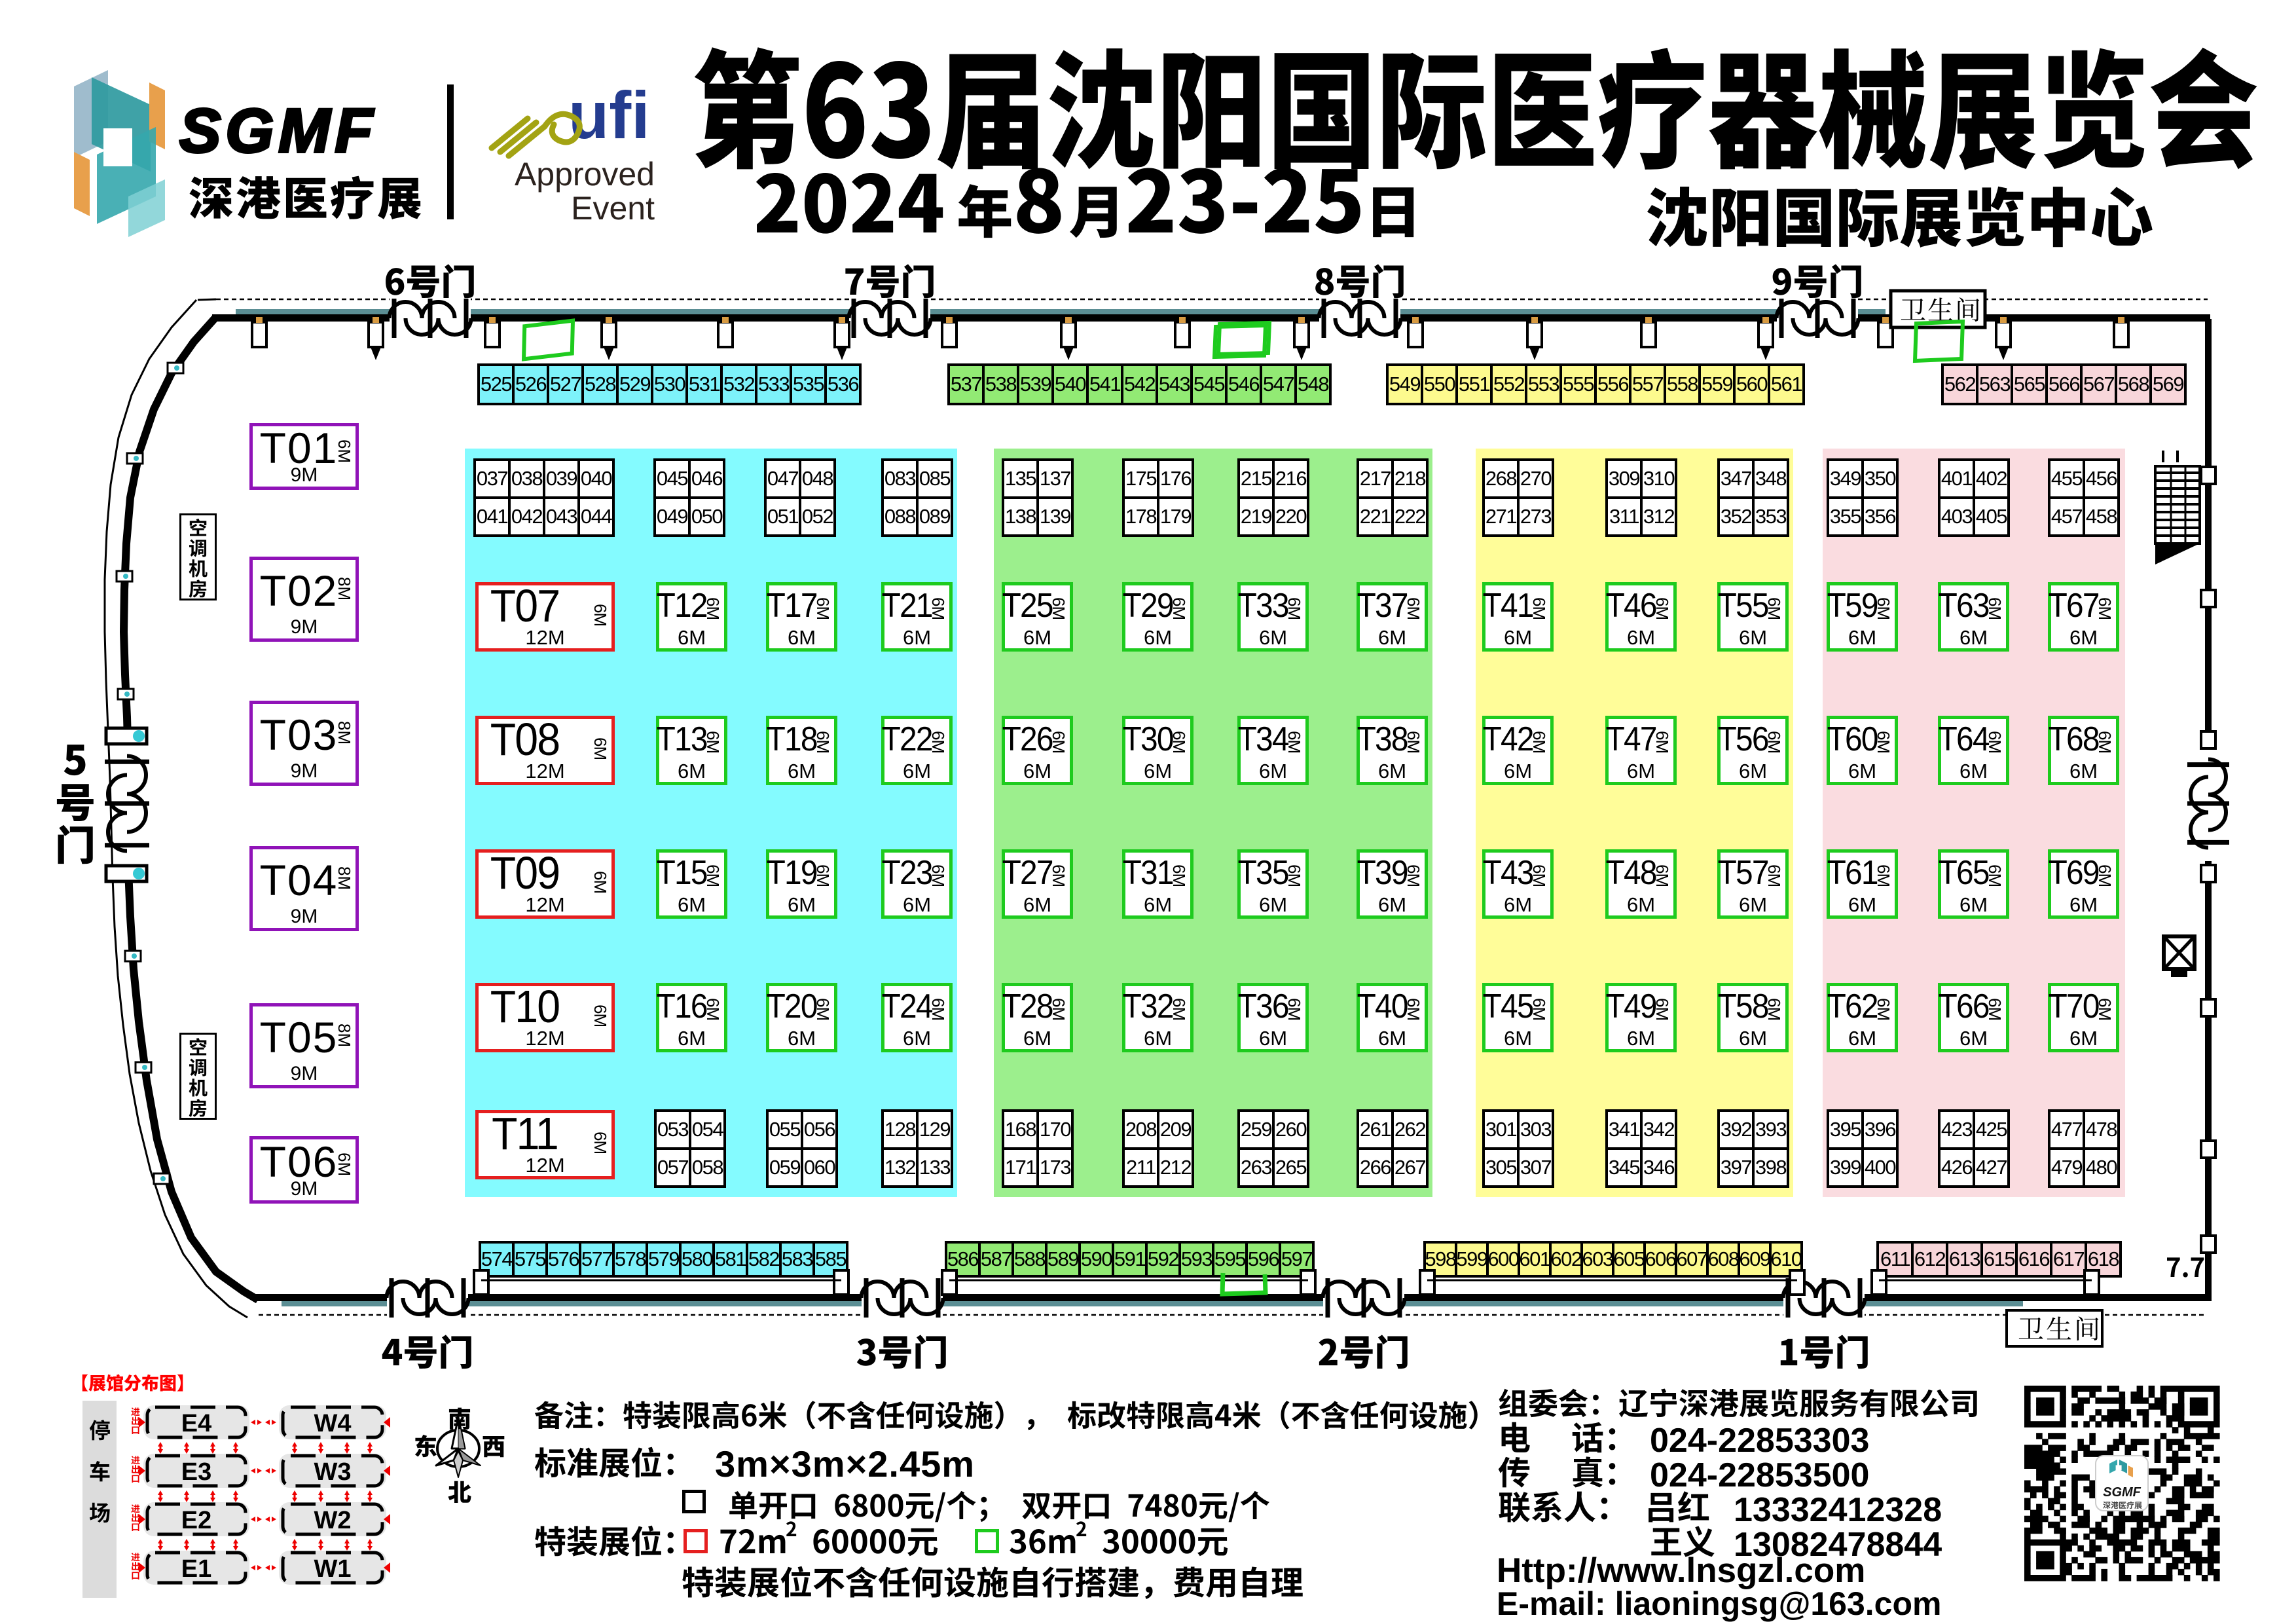 This screenshot has width=2296, height=1624. I want to click on svg-text: E4, so click(196, 1423).